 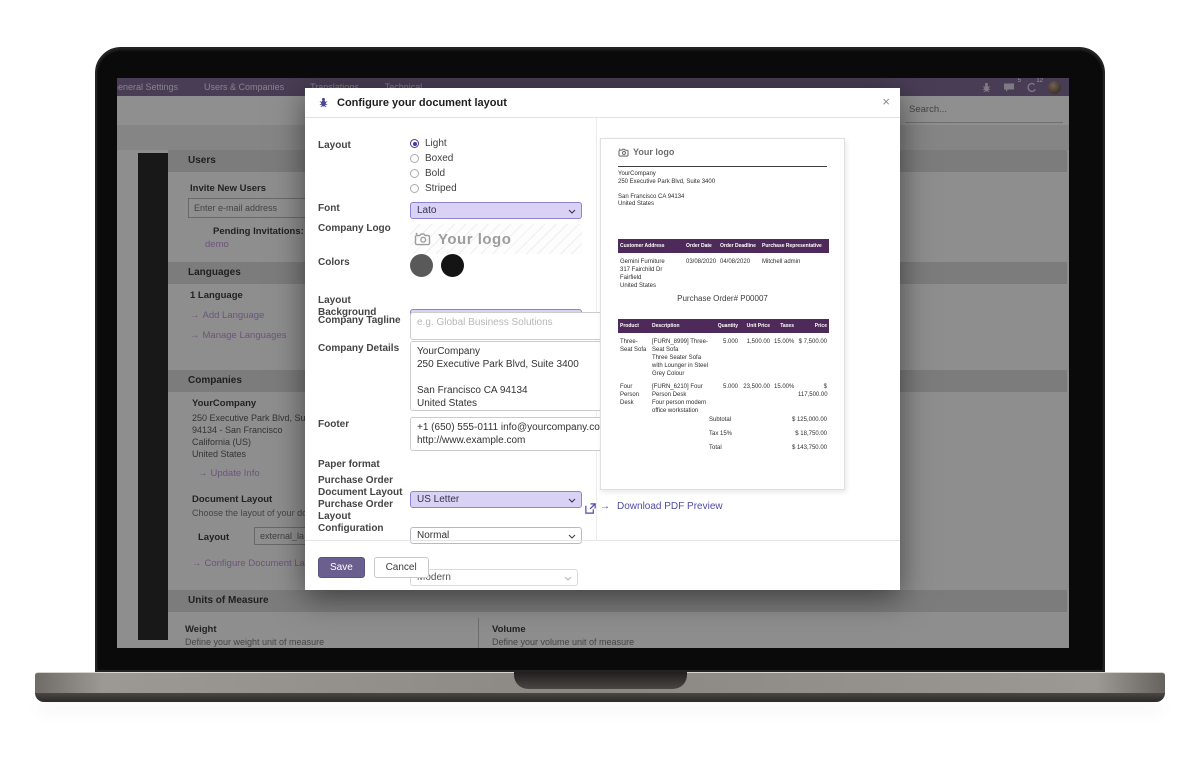 I want to click on footer-label: Footer, so click(x=334, y=424).